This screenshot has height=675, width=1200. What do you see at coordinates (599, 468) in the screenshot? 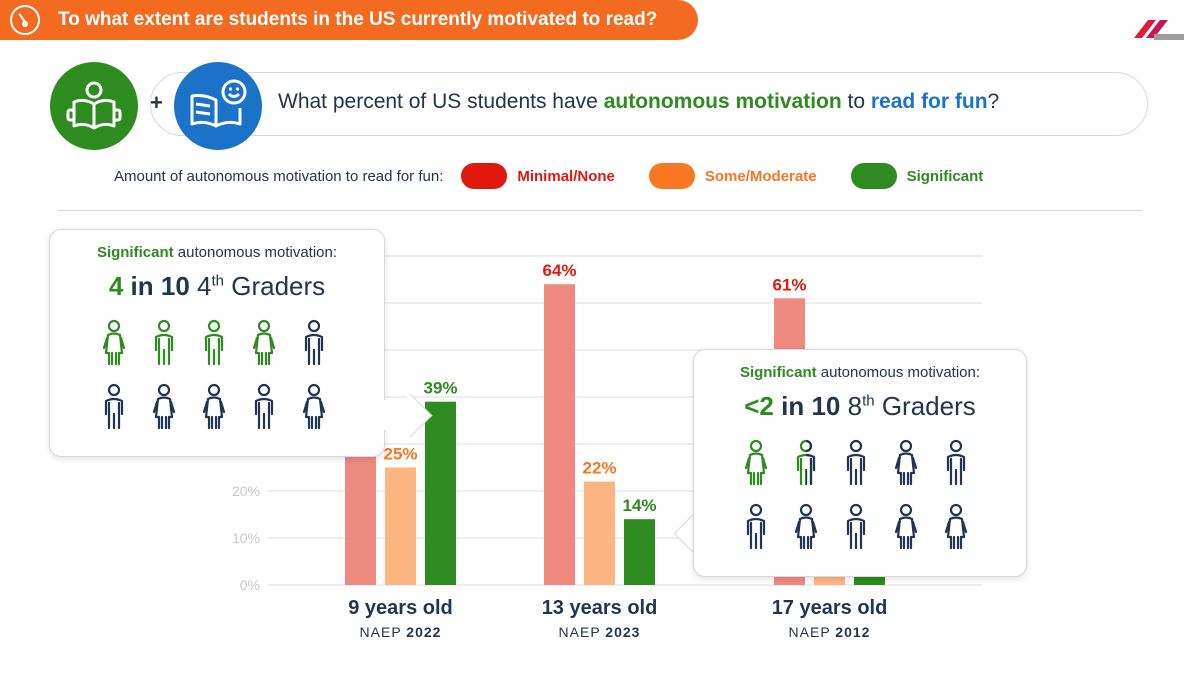
I see `data-label: 22%` at bounding box center [599, 468].